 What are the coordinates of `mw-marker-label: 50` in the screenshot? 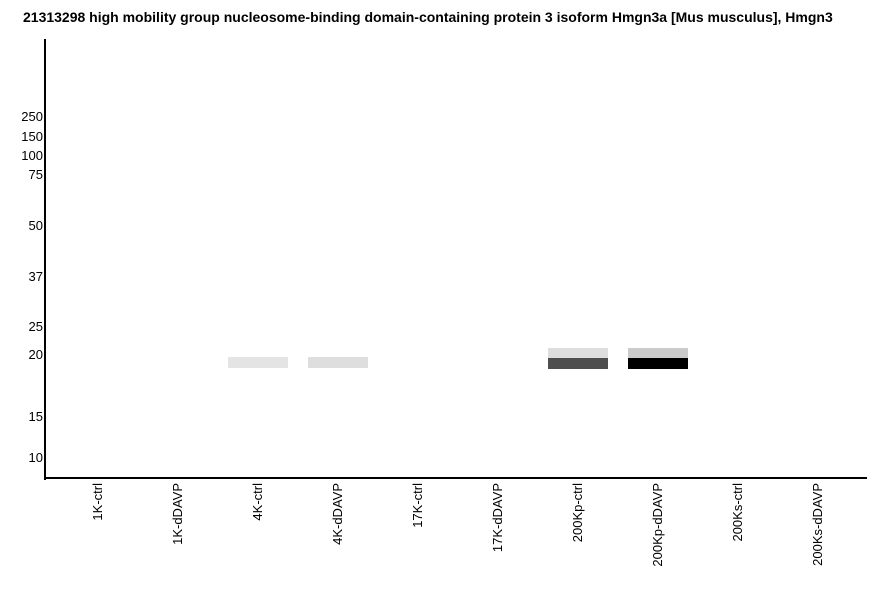 It's located at (35, 225).